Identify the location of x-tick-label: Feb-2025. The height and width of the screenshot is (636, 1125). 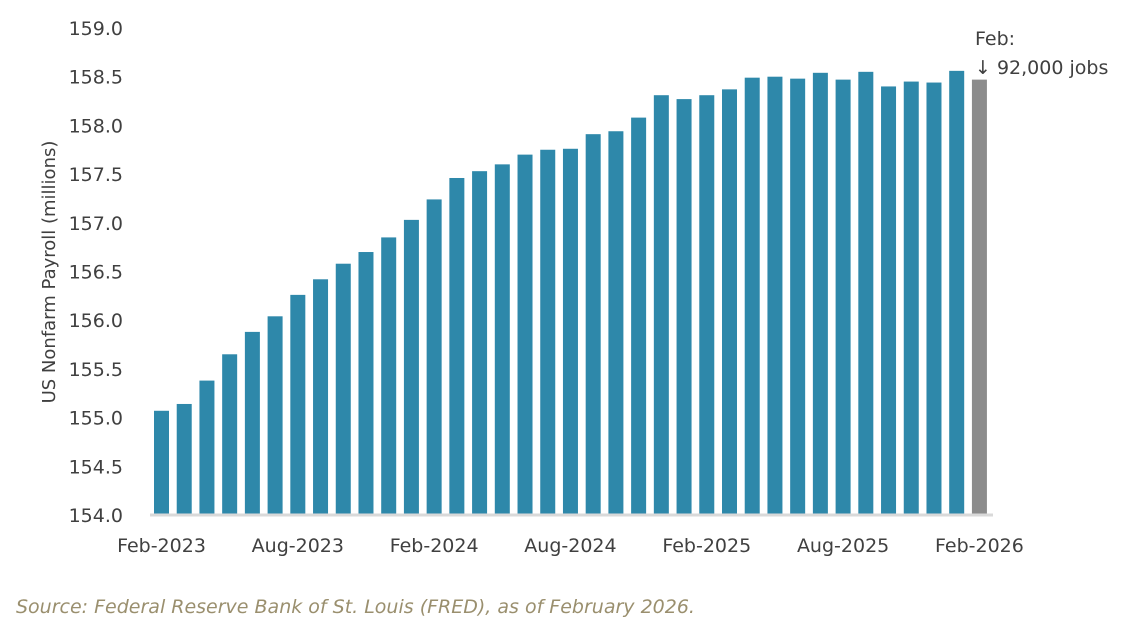
(706, 546).